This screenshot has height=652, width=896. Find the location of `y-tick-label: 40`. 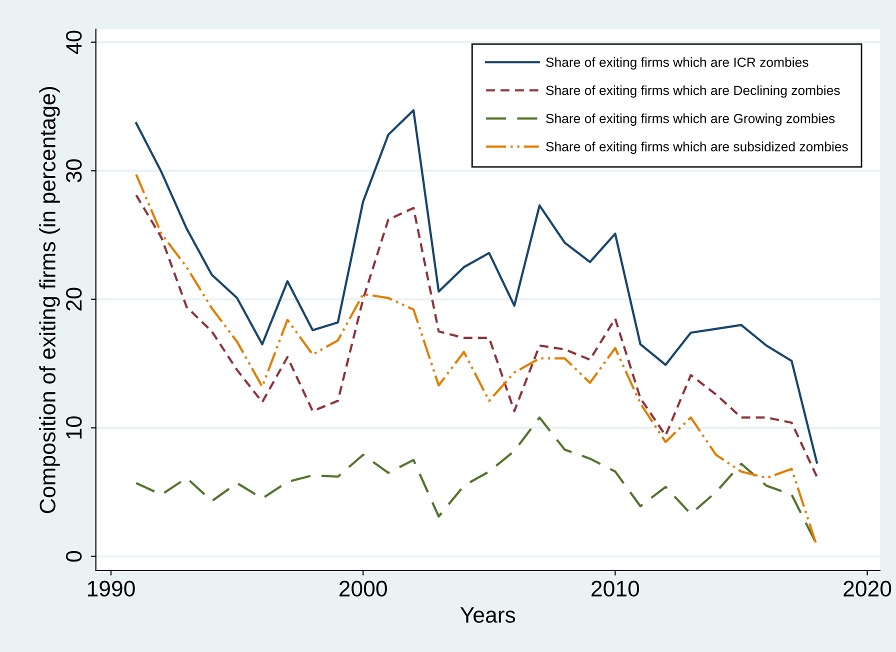

y-tick-label: 40 is located at coordinates (74, 42).